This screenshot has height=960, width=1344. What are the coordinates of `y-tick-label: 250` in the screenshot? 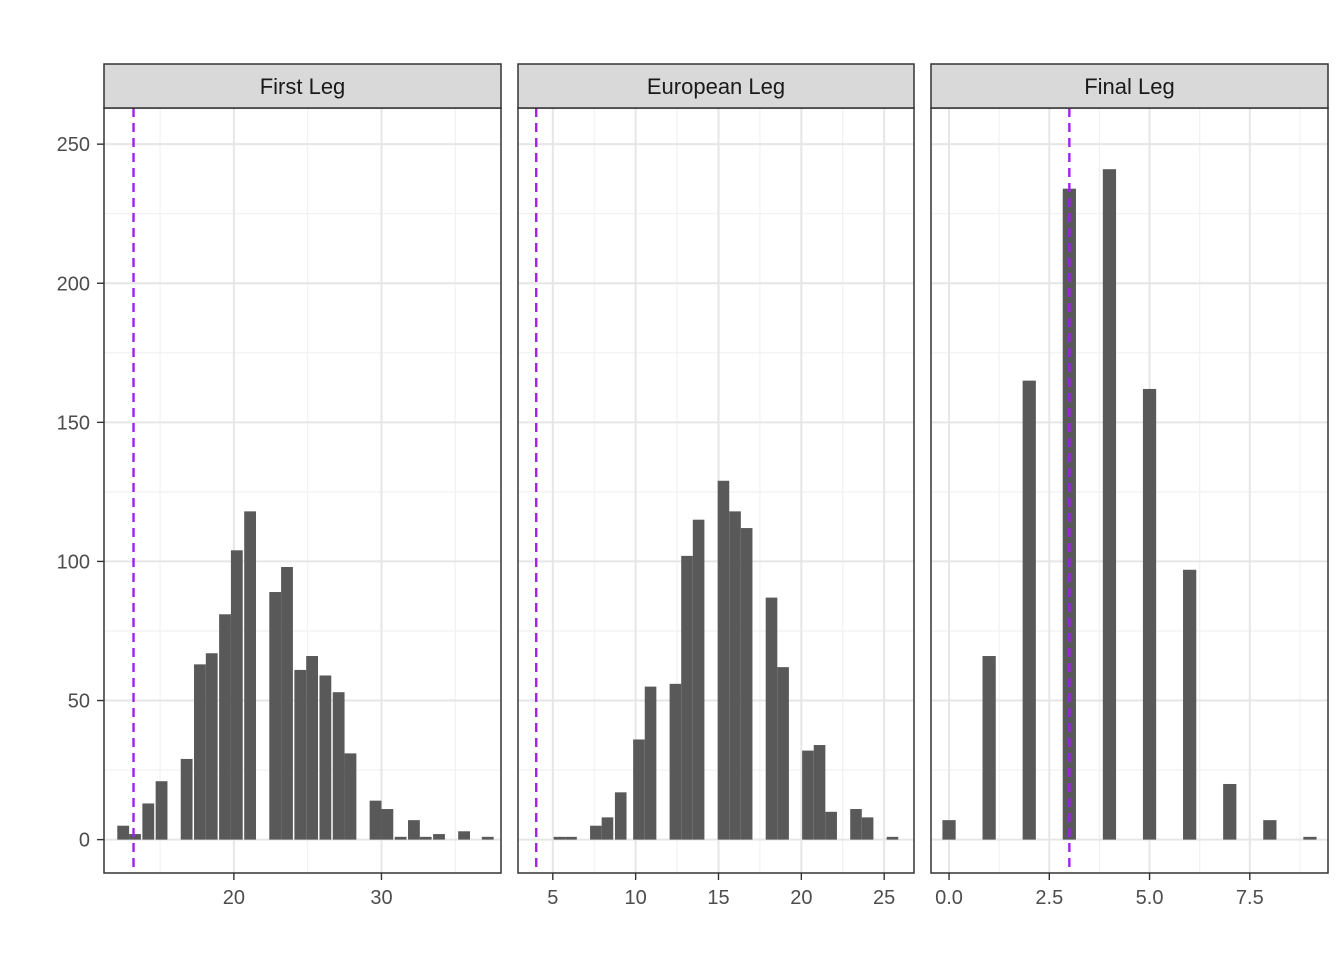 It's located at (73, 145).